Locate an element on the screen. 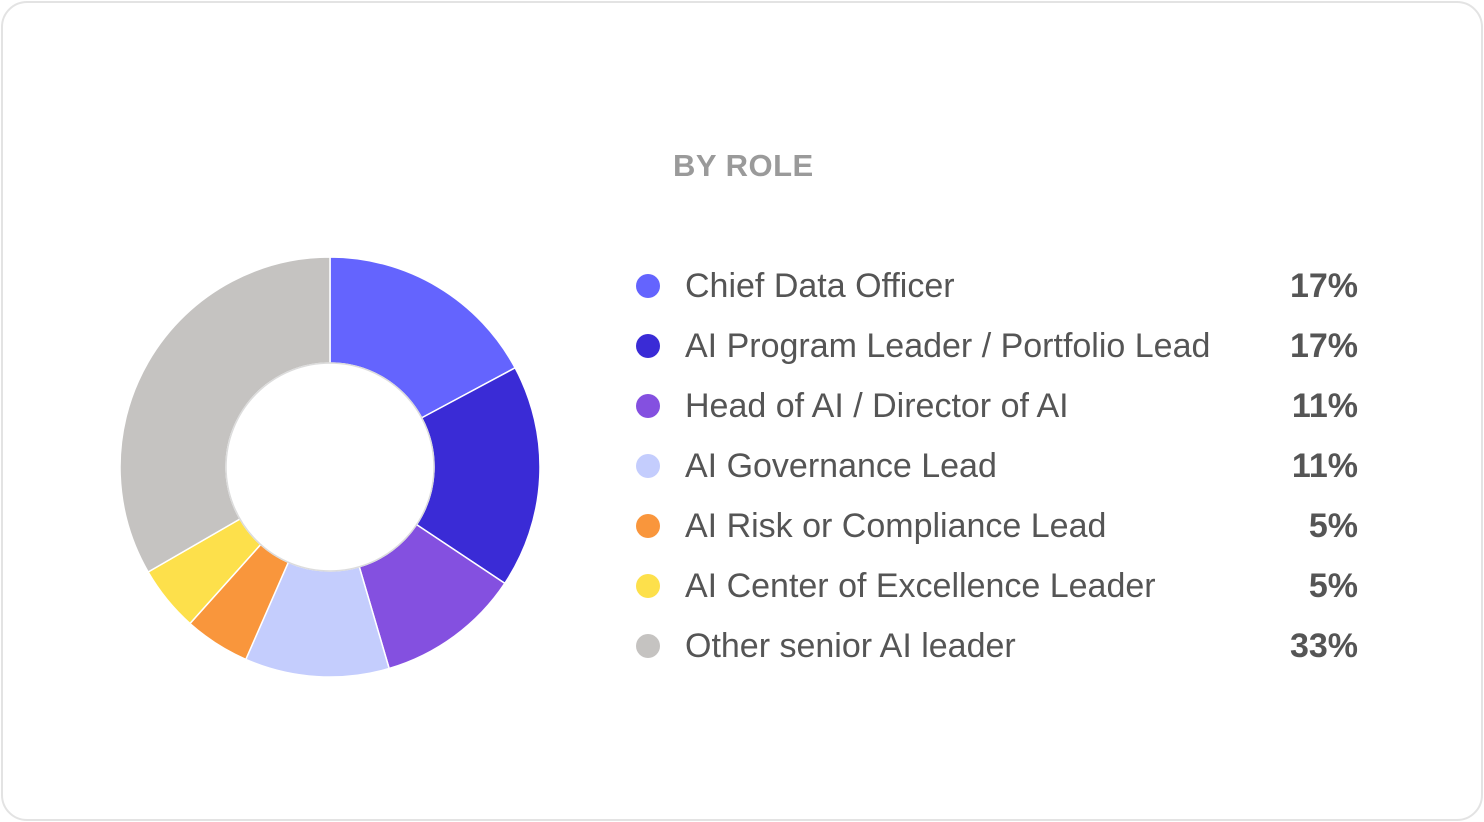  legend-item: AI Program Leader / Portfolio Lead 17% is located at coordinates (997, 346).